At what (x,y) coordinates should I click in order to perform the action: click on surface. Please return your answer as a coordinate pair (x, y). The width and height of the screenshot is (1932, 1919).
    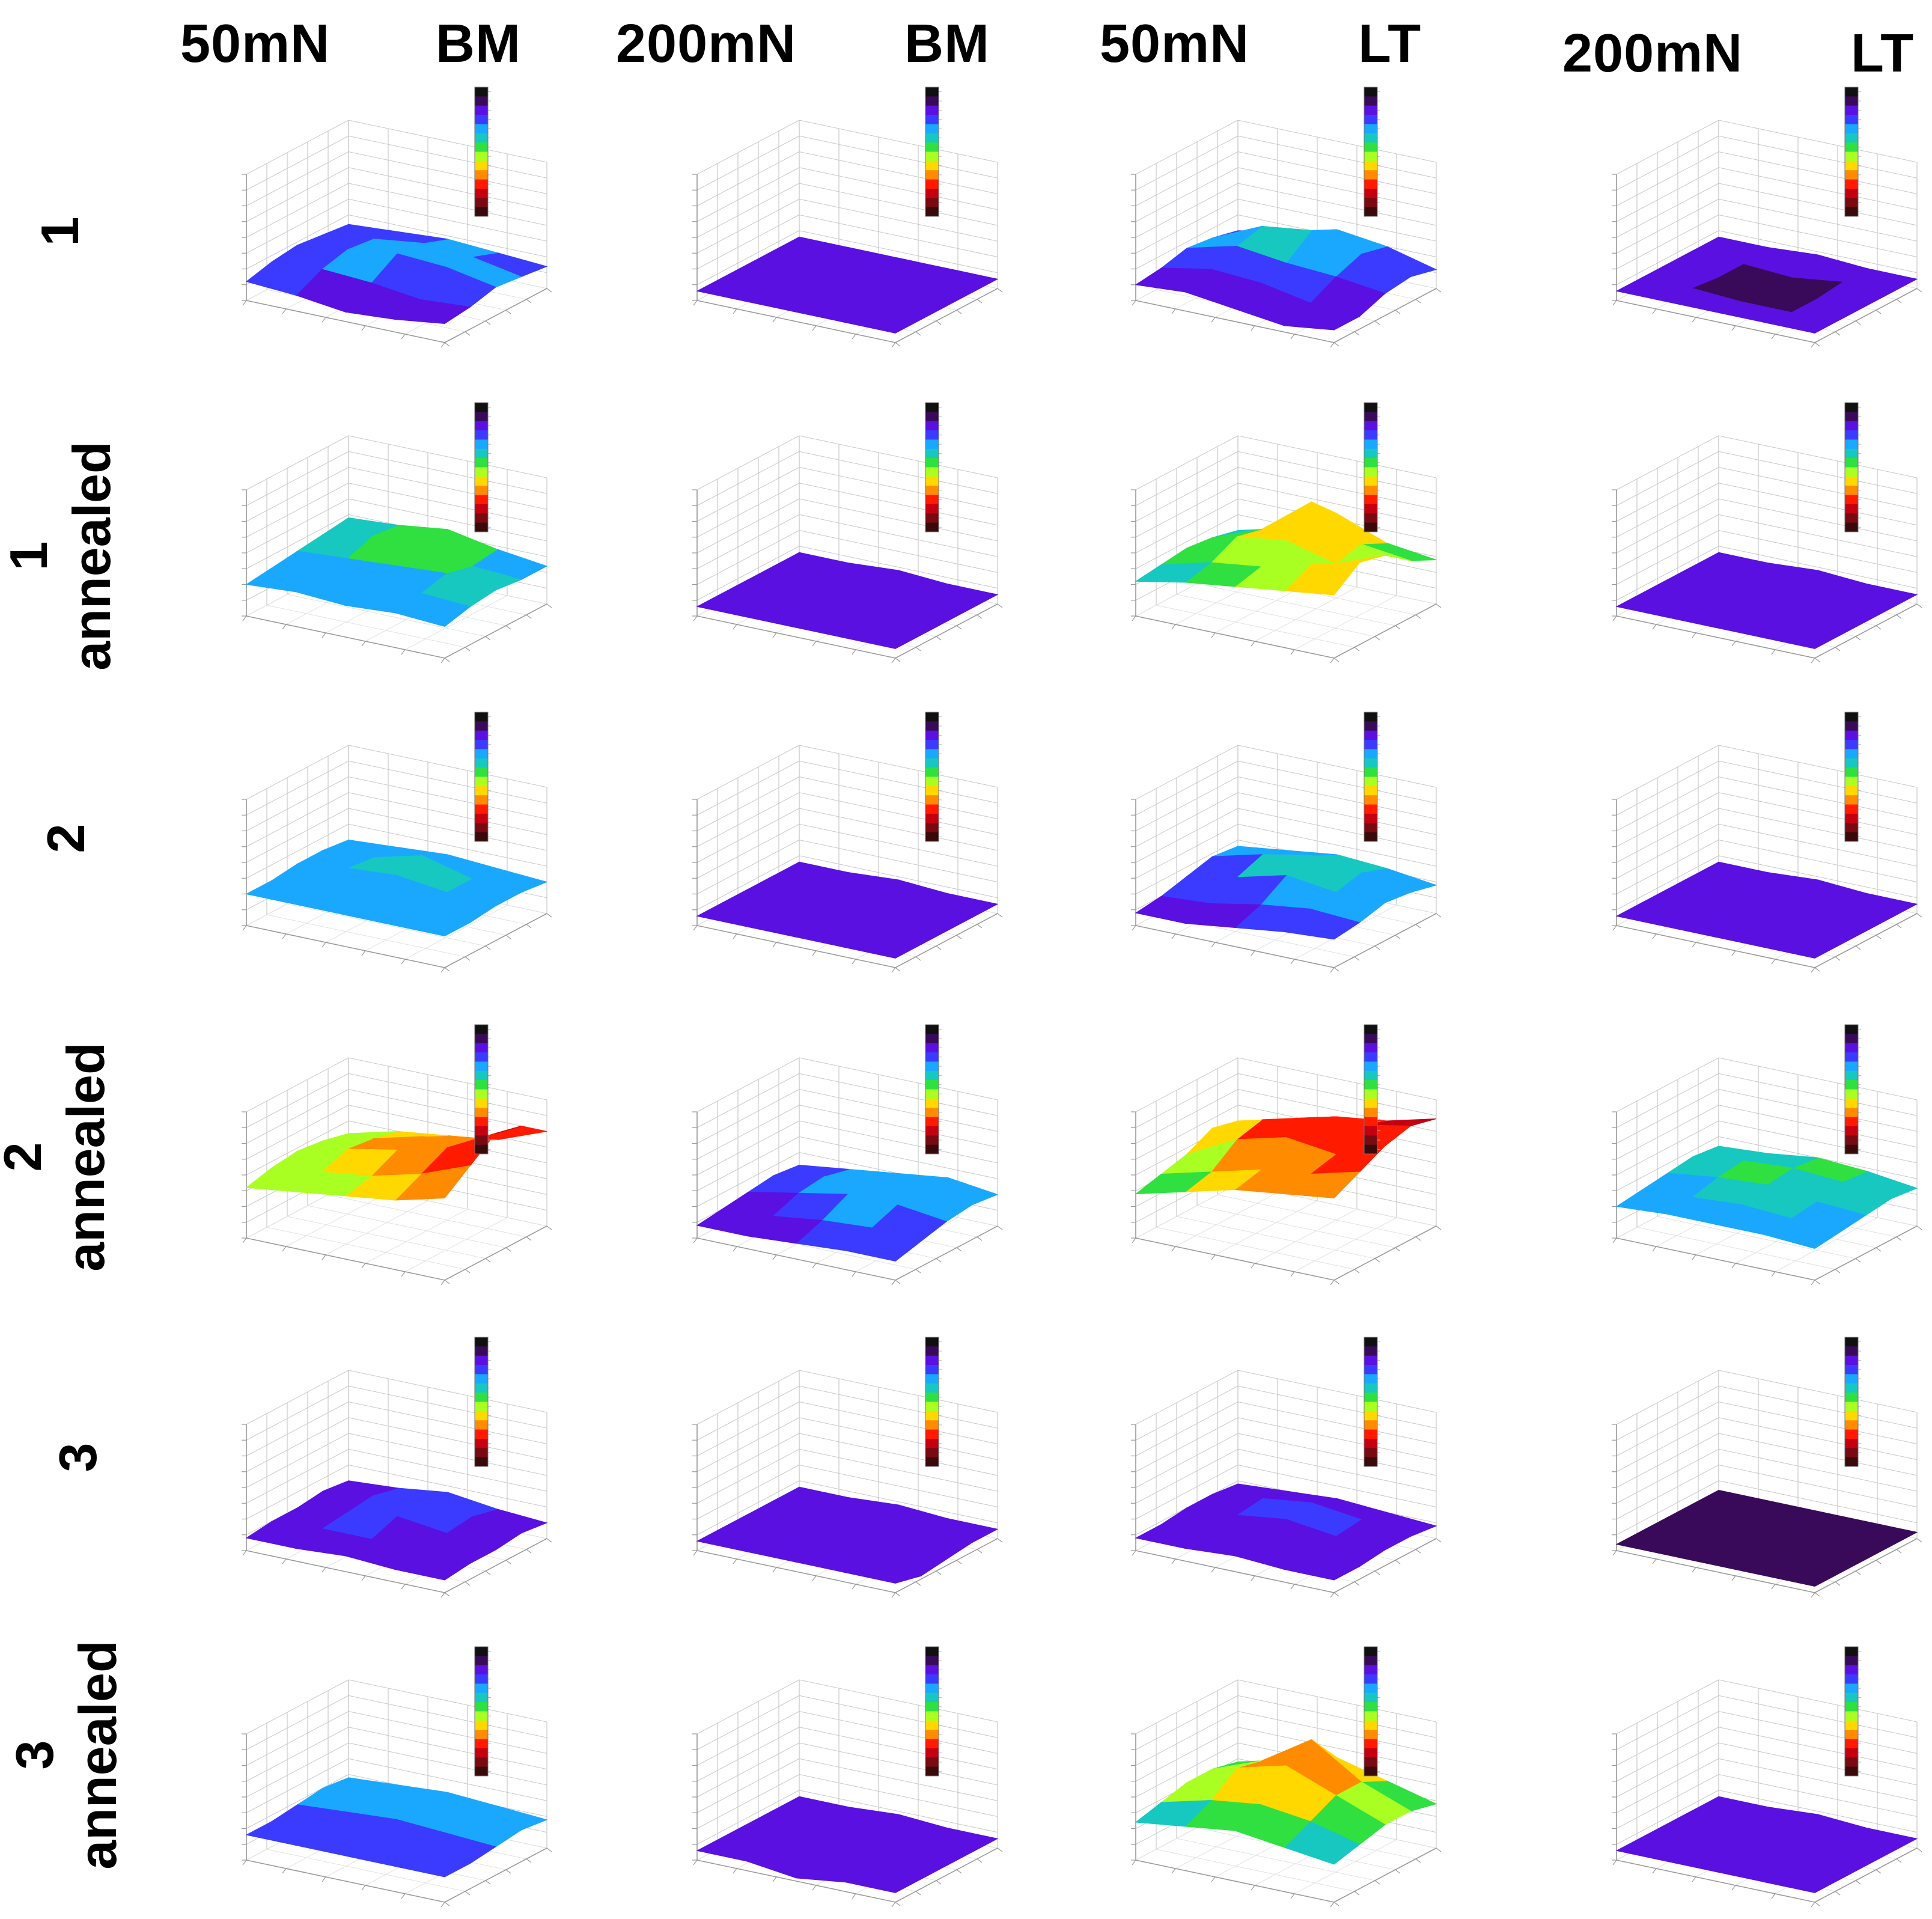
    Looking at the image, I should click on (396, 888).